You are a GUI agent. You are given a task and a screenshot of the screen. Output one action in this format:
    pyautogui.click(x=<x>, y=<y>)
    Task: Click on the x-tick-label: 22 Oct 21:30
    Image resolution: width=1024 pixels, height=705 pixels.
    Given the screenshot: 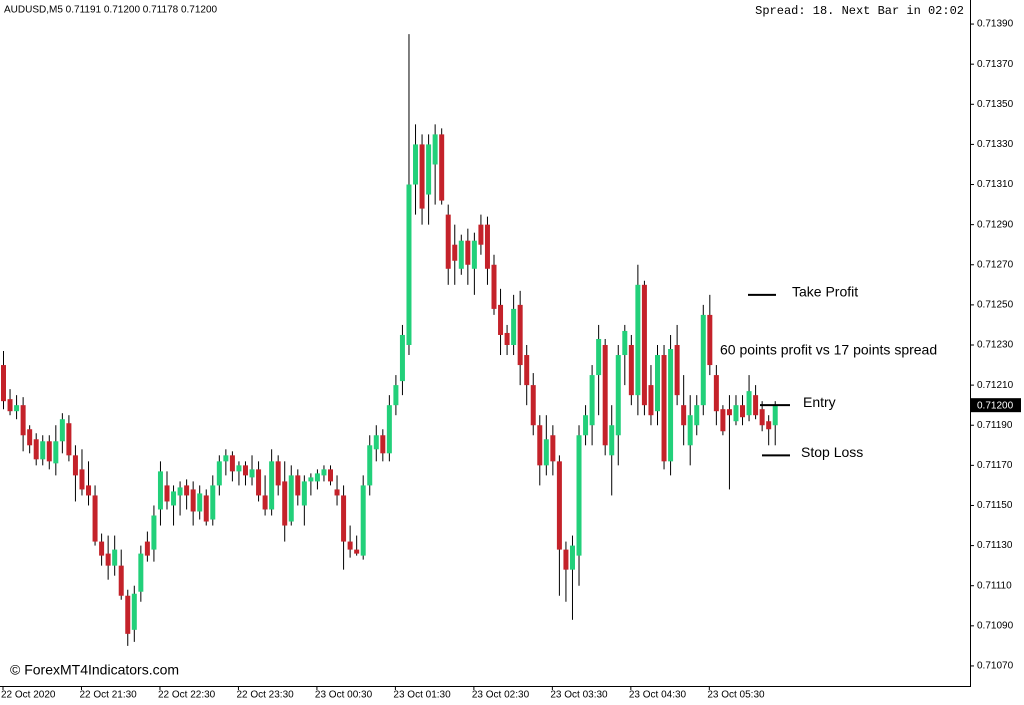 What is the action you would take?
    pyautogui.click(x=108, y=695)
    